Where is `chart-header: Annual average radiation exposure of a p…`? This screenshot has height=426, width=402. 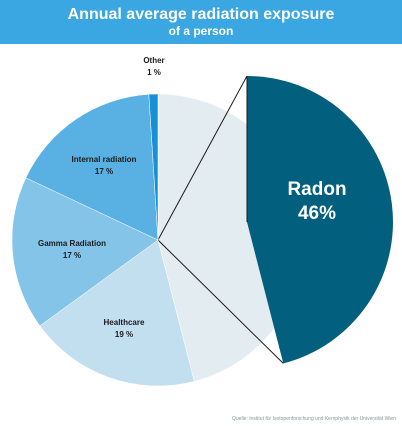 chart-header: Annual average radiation exposure of a p… is located at coordinates (201, 22).